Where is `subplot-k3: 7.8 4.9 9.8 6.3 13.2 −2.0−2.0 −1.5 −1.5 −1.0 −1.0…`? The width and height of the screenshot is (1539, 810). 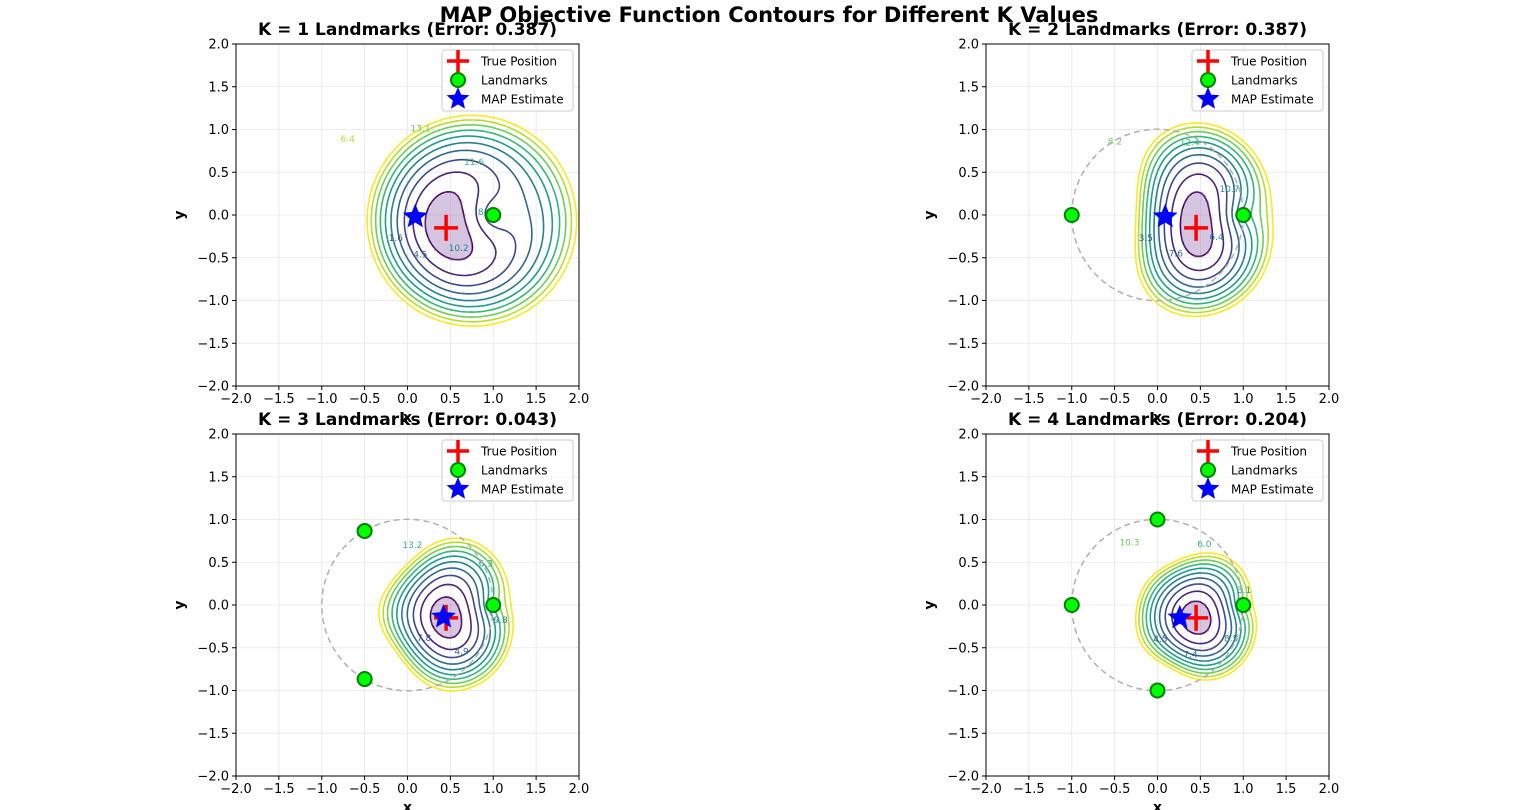 subplot-k3: 7.8 4.9 9.8 6.3 13.2 −2.0−2.0 −1.5 −1.5 −1.0 −1.0… is located at coordinates (380, 610).